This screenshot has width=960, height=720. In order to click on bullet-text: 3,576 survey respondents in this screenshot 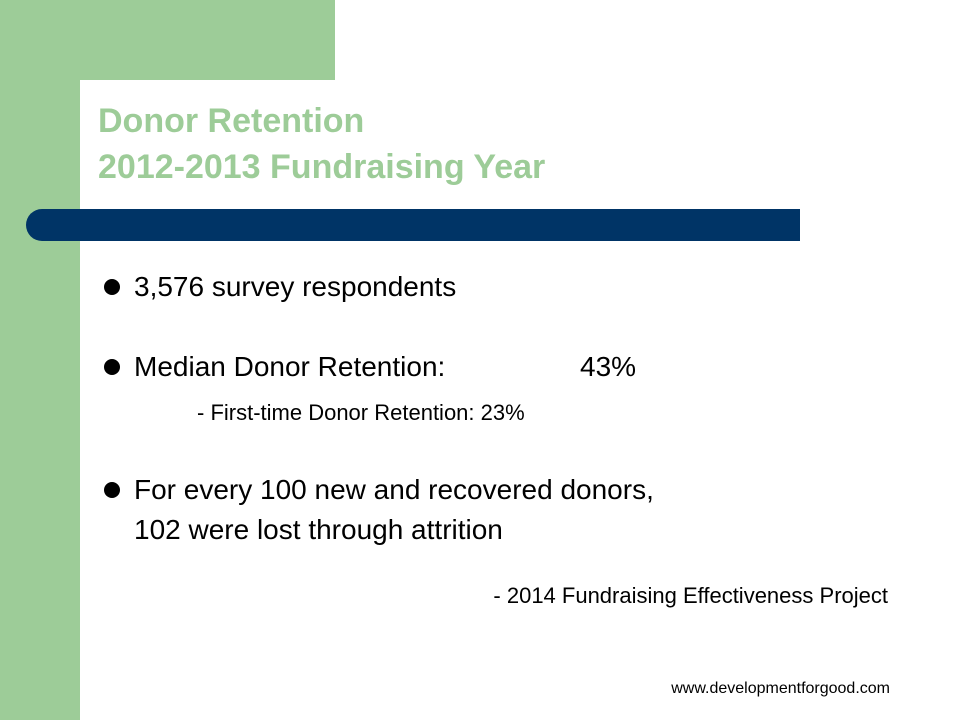, I will do `click(295, 286)`.